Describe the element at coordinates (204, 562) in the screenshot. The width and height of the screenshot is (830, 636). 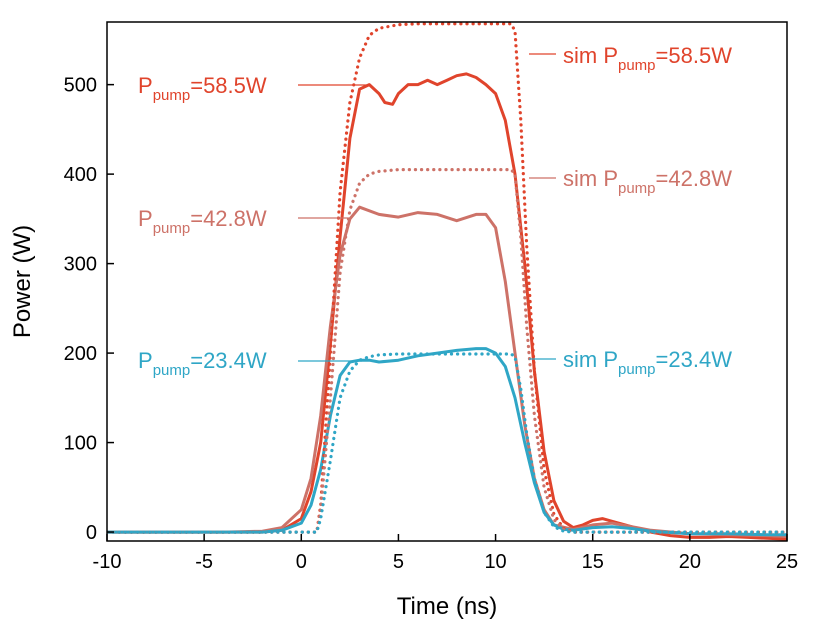
I see `x-tick-label: -5` at that location.